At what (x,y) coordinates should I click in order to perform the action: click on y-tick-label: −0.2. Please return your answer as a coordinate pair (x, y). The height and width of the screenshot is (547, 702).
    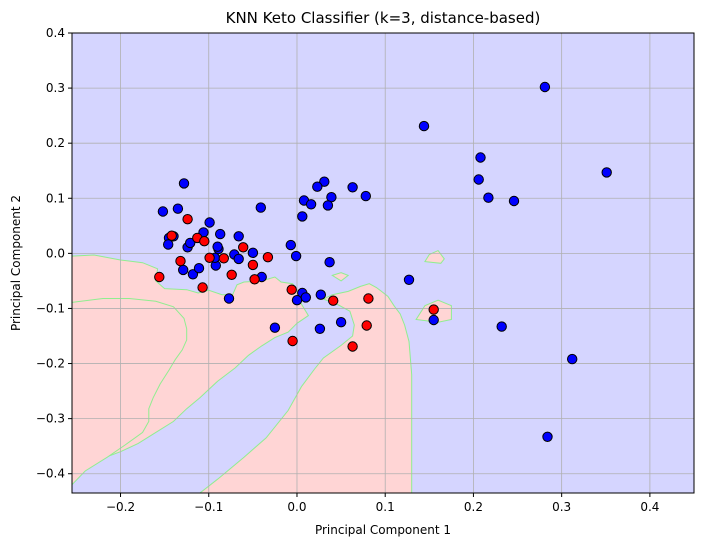
    Looking at the image, I should click on (50, 364).